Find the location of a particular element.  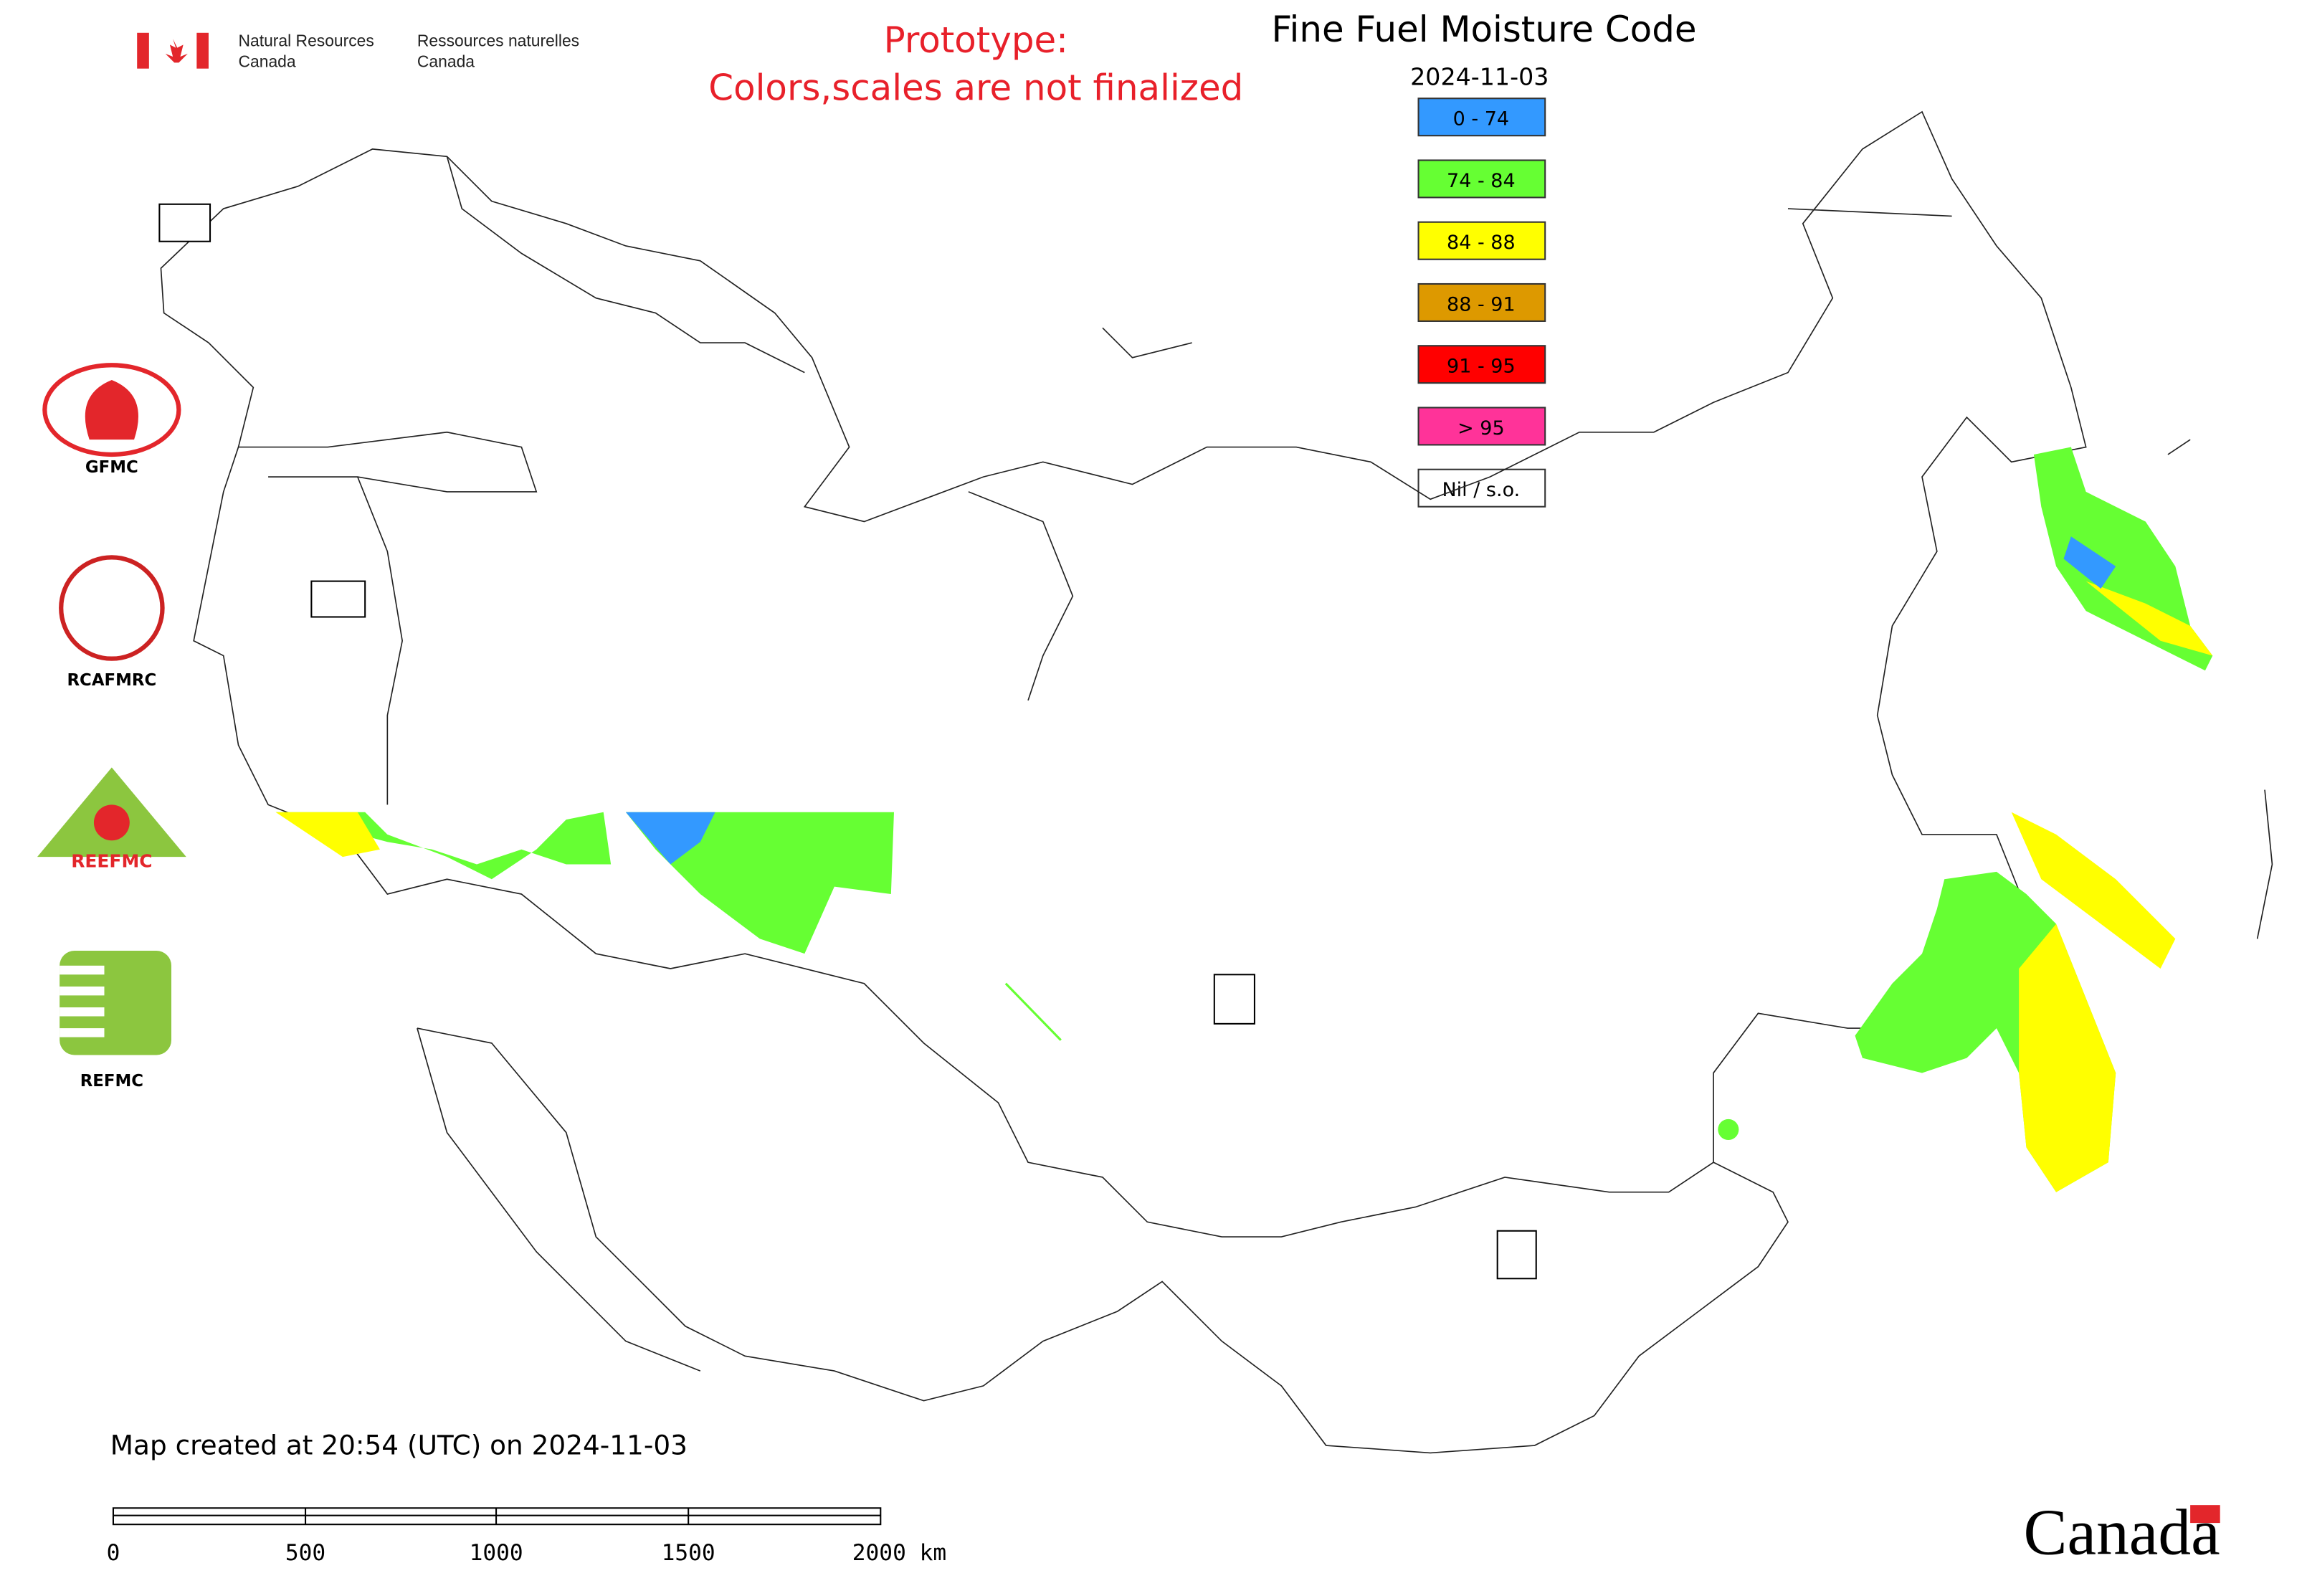

dept-en-2: Canada is located at coordinates (268, 61).